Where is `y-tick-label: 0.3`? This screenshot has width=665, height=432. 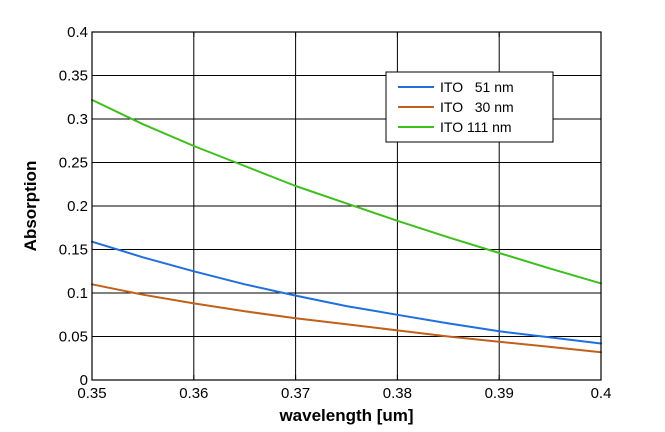
y-tick-label: 0.3 is located at coordinates (77, 119).